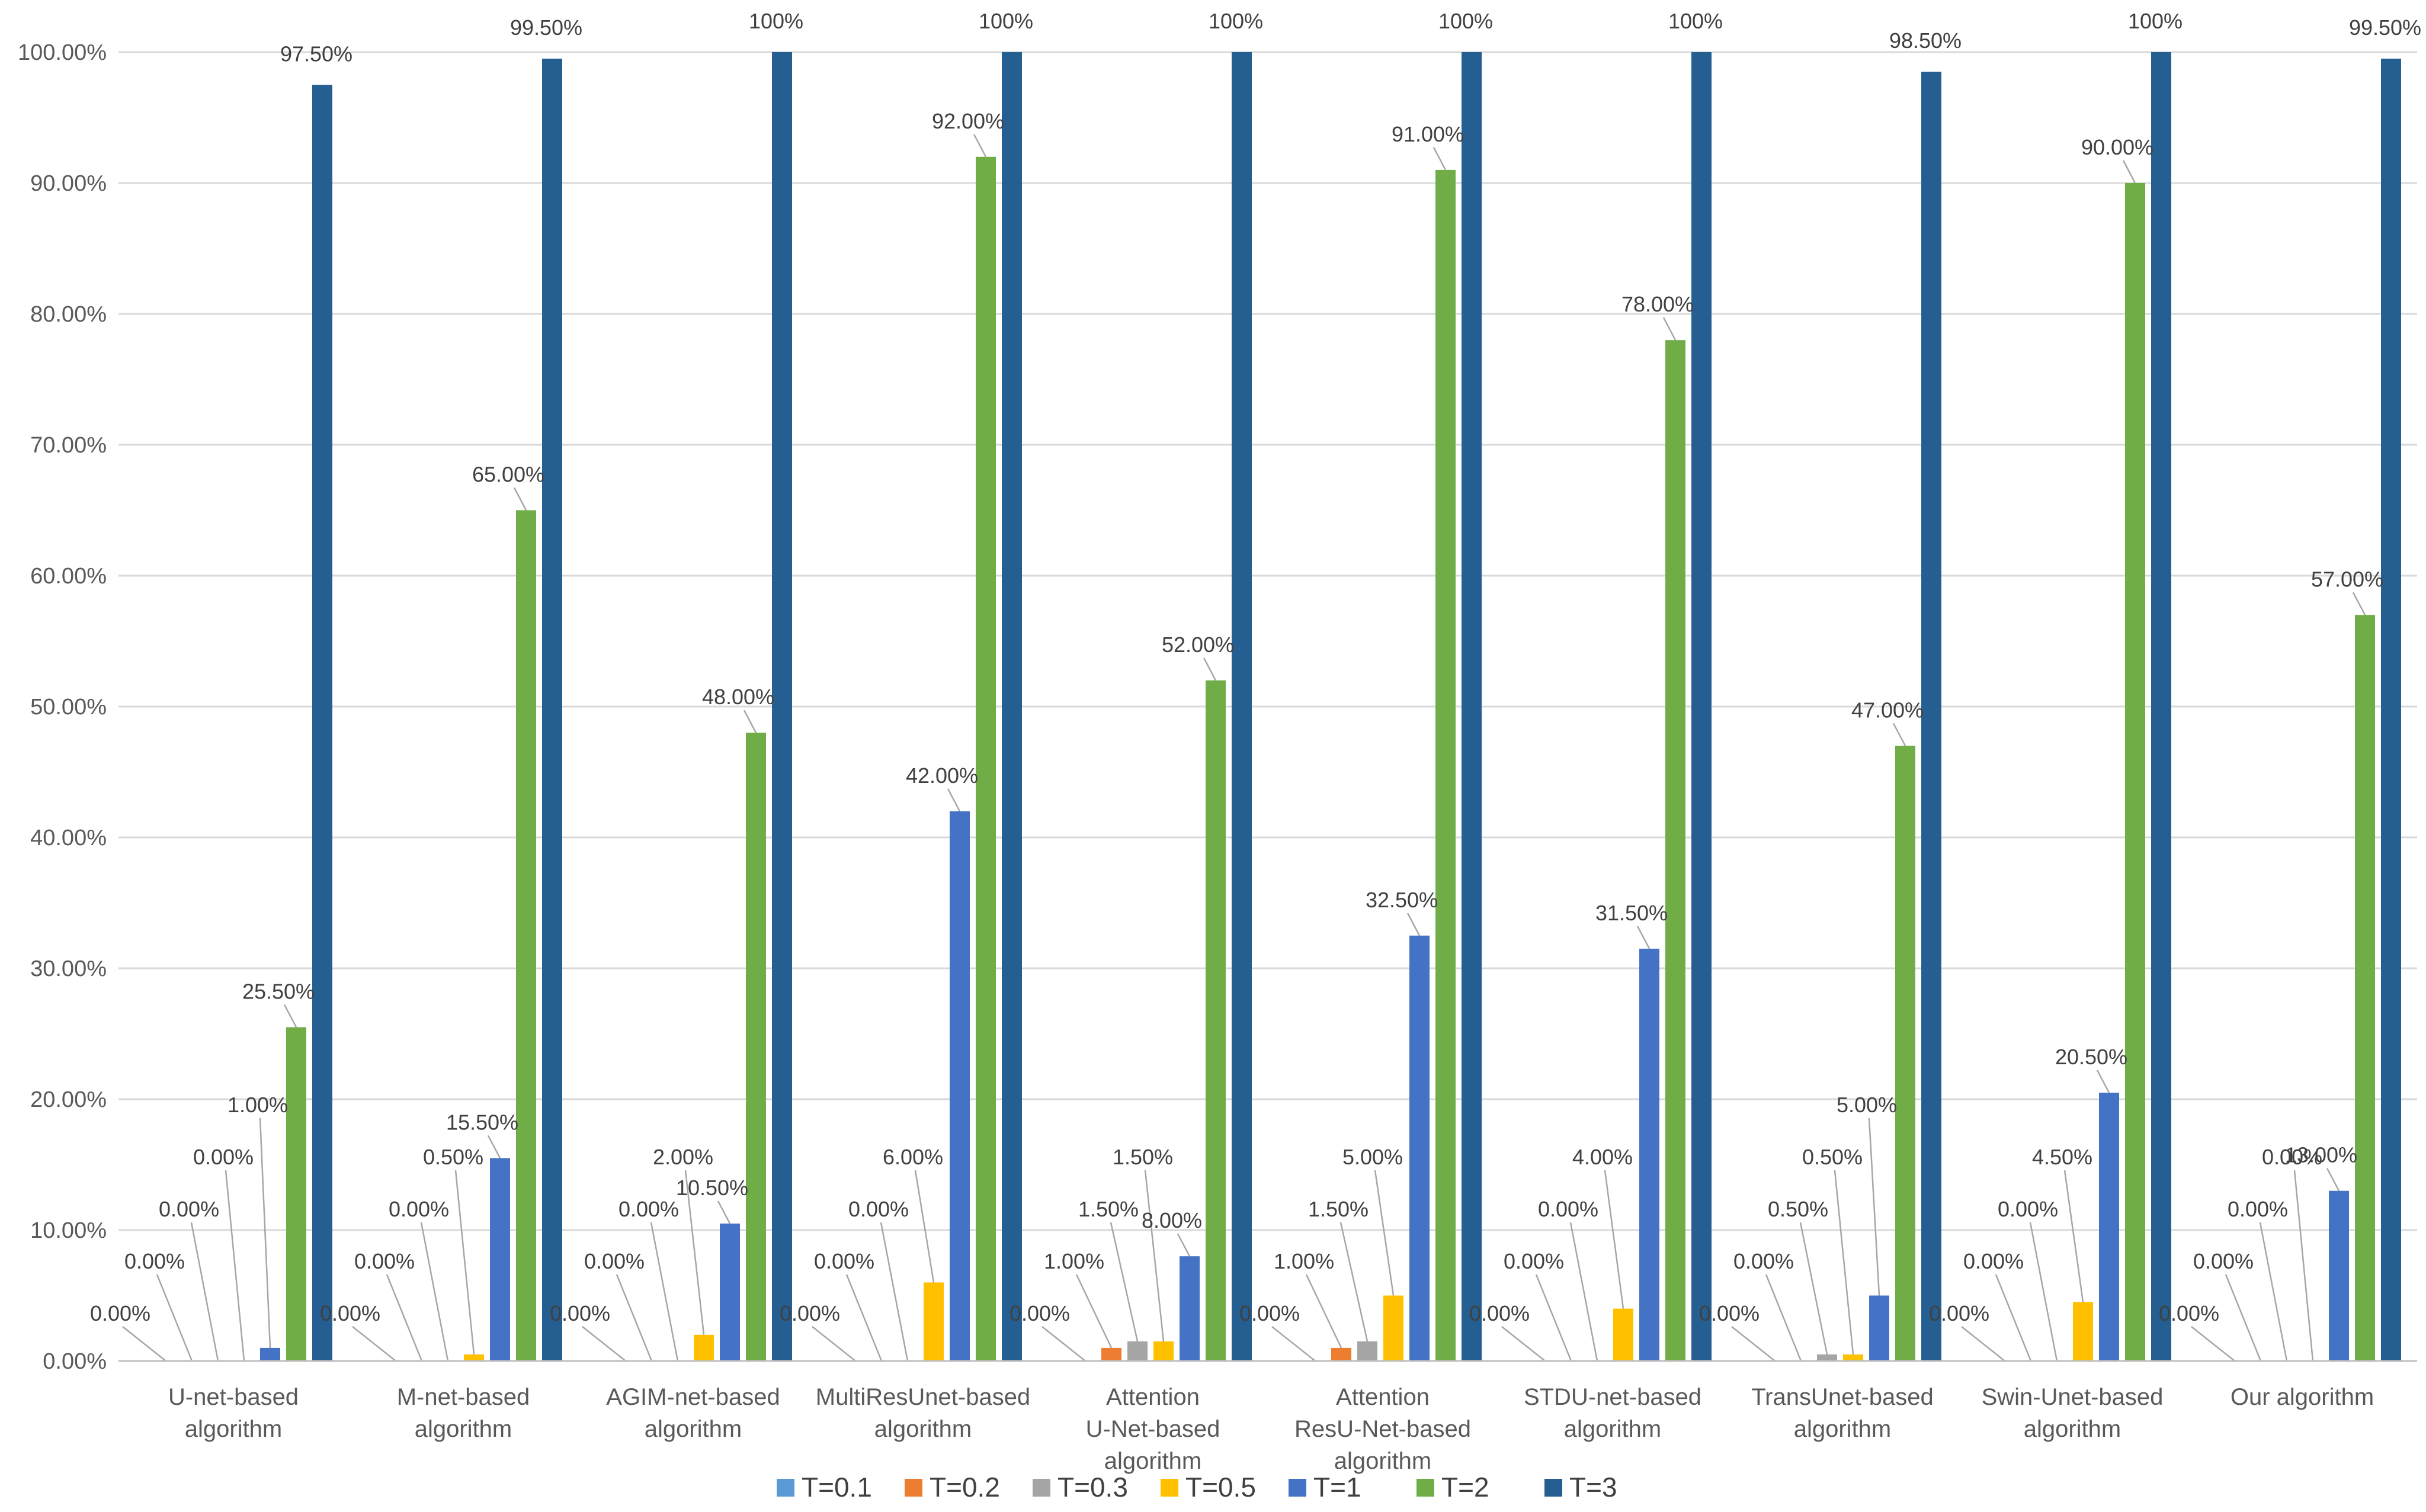 The height and width of the screenshot is (1512, 2426). Describe the element at coordinates (965, 1487) in the screenshot. I see `legend-label: T=0.2` at that location.